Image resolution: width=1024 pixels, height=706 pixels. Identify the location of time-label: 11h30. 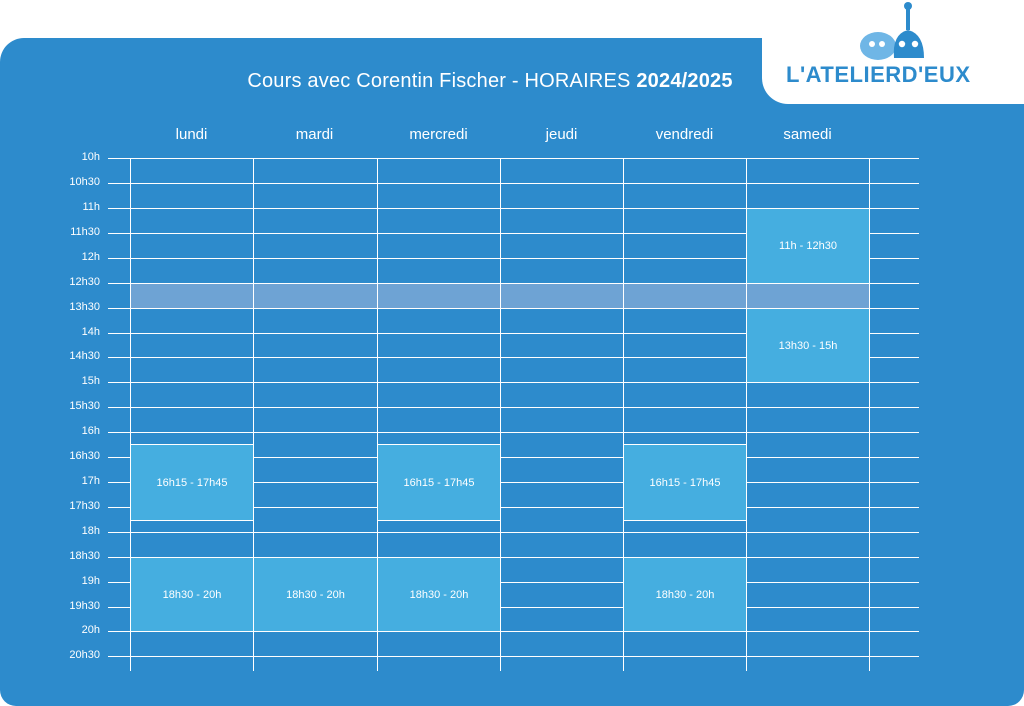
(85, 232).